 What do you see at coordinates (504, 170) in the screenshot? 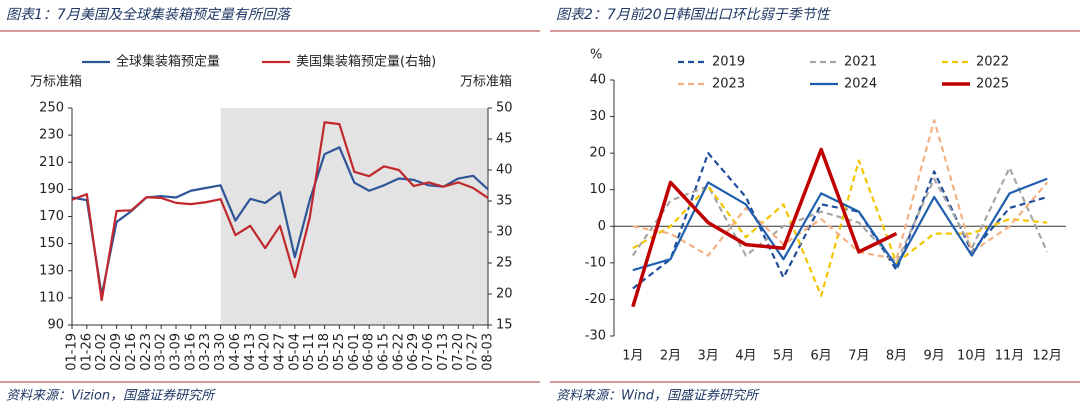
I see `y2-tick-label: 40` at bounding box center [504, 170].